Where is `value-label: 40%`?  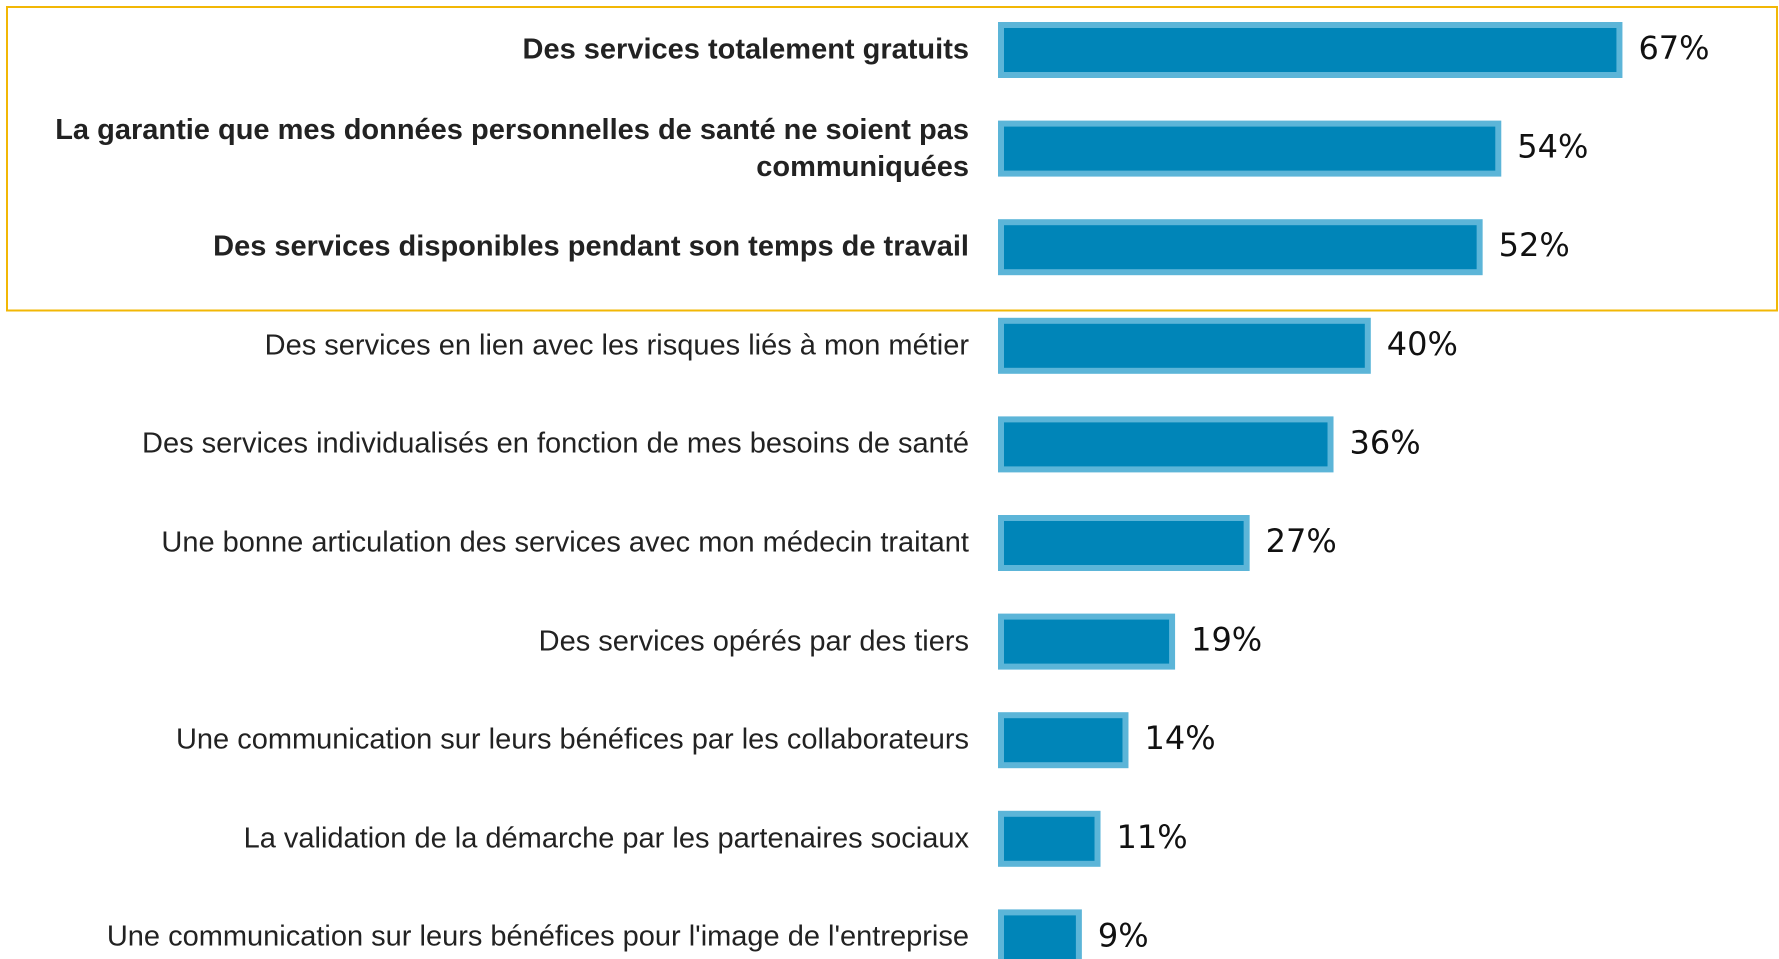 value-label: 40% is located at coordinates (1422, 344).